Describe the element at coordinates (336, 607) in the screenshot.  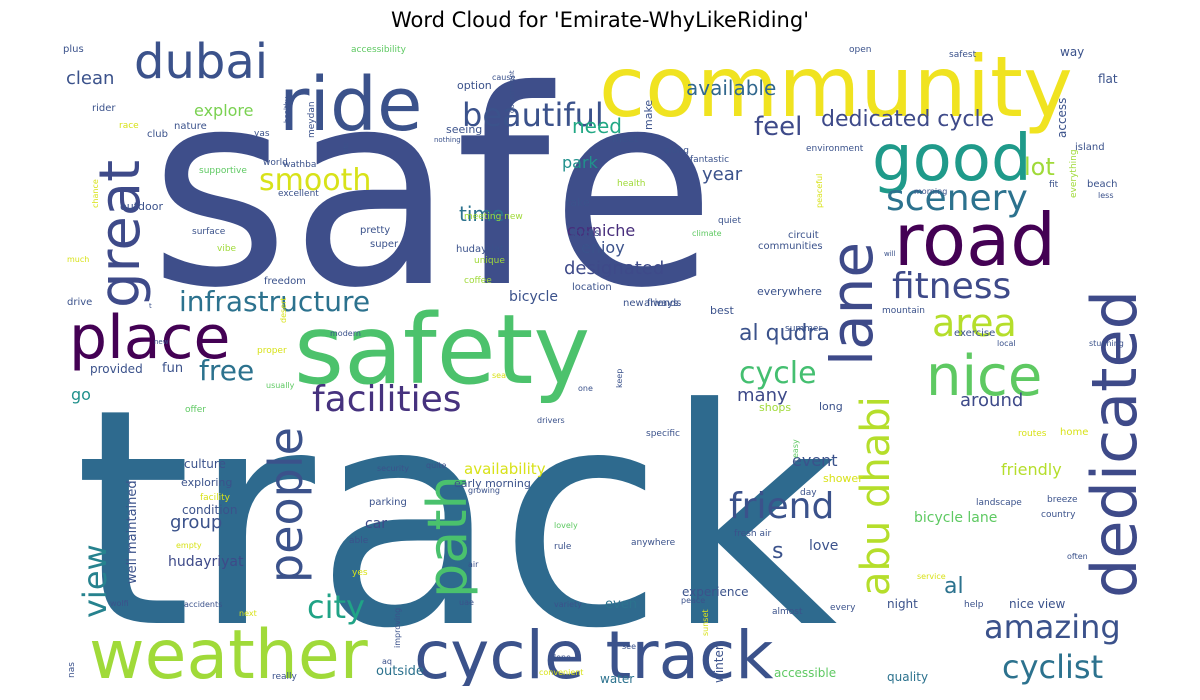
I see `word: city` at that location.